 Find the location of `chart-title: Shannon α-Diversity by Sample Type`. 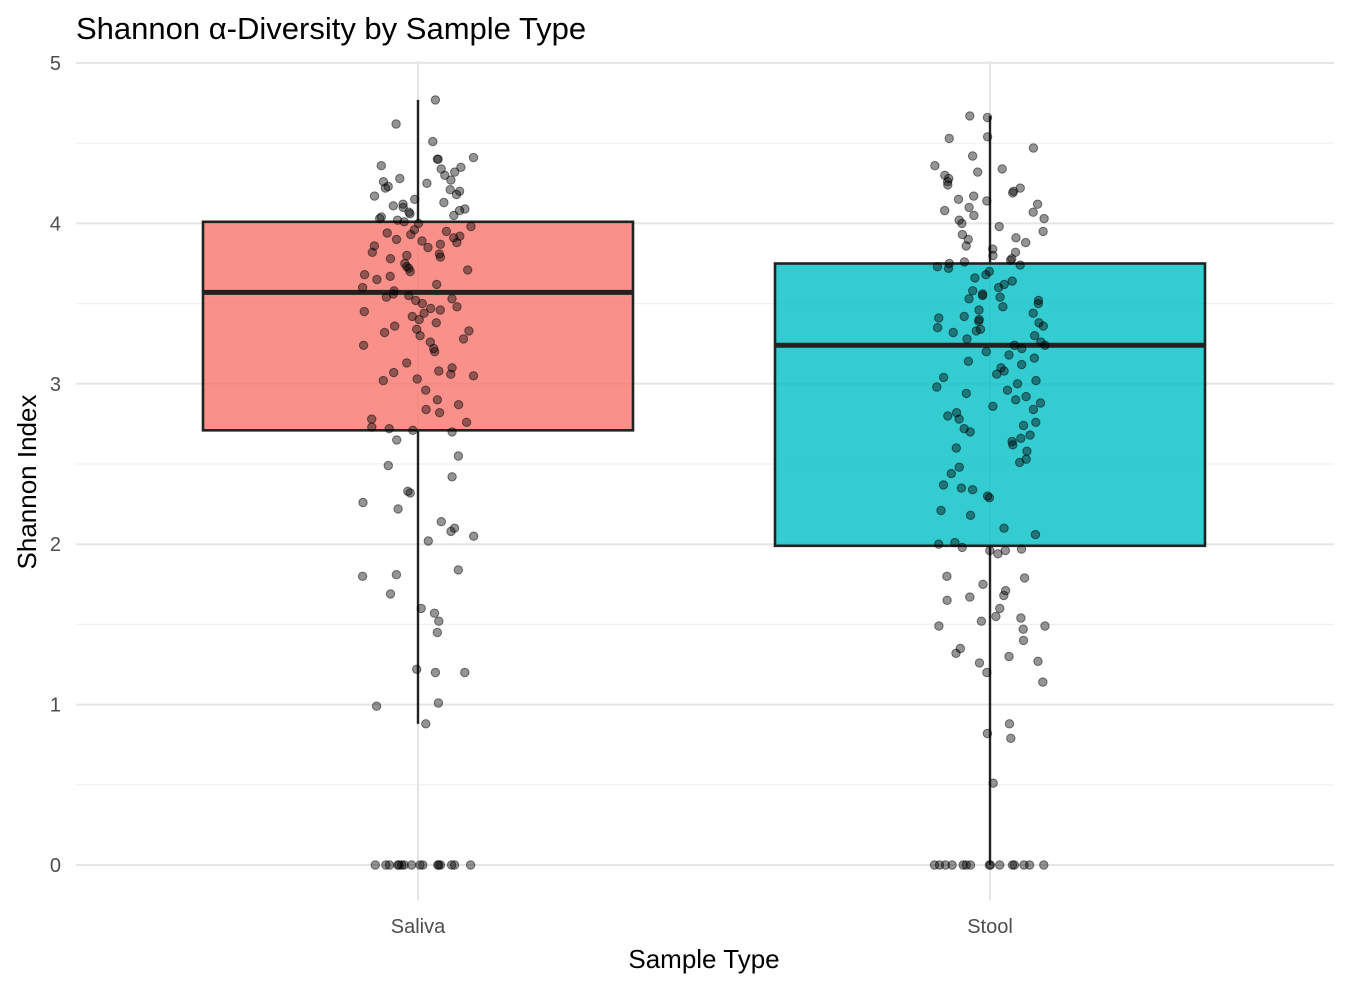

chart-title: Shannon α-Diversity by Sample Type is located at coordinates (331, 28).